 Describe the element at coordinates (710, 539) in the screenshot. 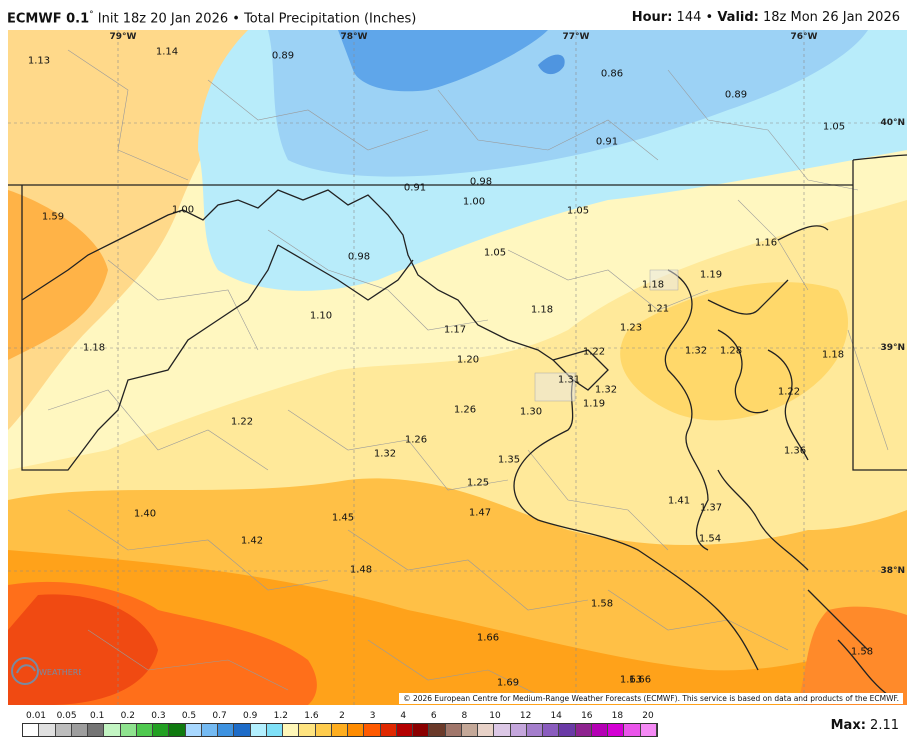

I see `precip-value: 1.54` at that location.